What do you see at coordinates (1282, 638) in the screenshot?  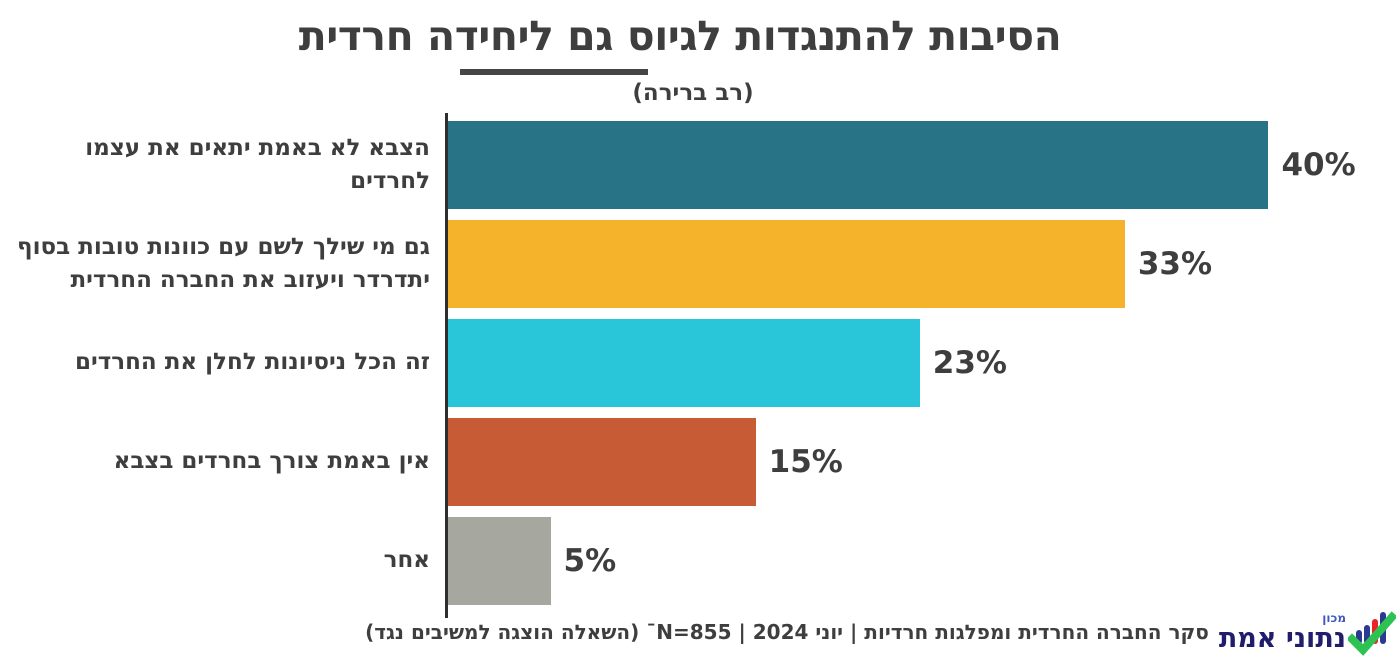 I see `logo-name: נתוני אמת` at bounding box center [1282, 638].